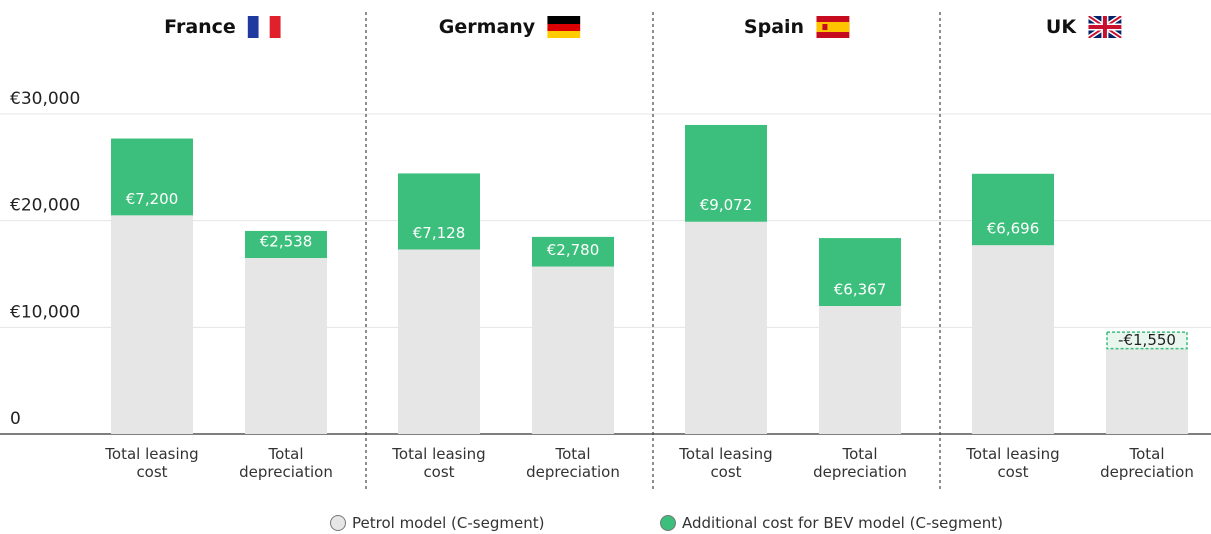 This screenshot has height=534, width=1211. I want to click on y-tick-label: €30,000, so click(45, 99).